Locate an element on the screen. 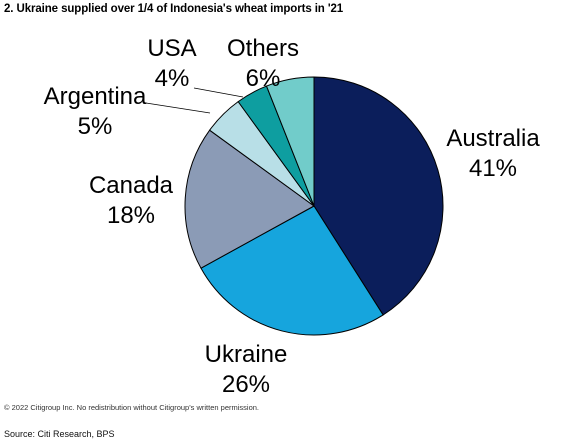  leader-lines is located at coordinates (194, 100).